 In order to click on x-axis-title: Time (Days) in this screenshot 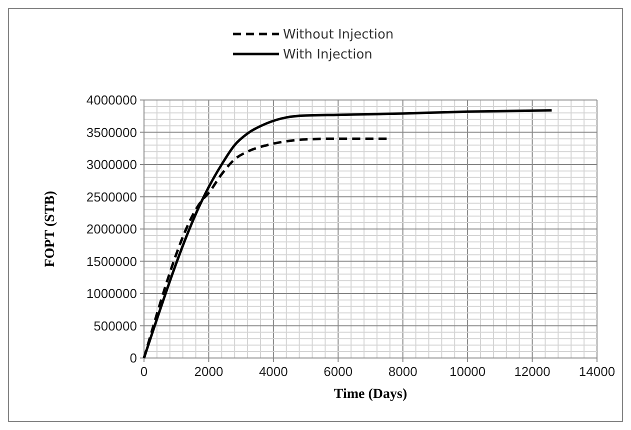, I will do `click(371, 394)`.